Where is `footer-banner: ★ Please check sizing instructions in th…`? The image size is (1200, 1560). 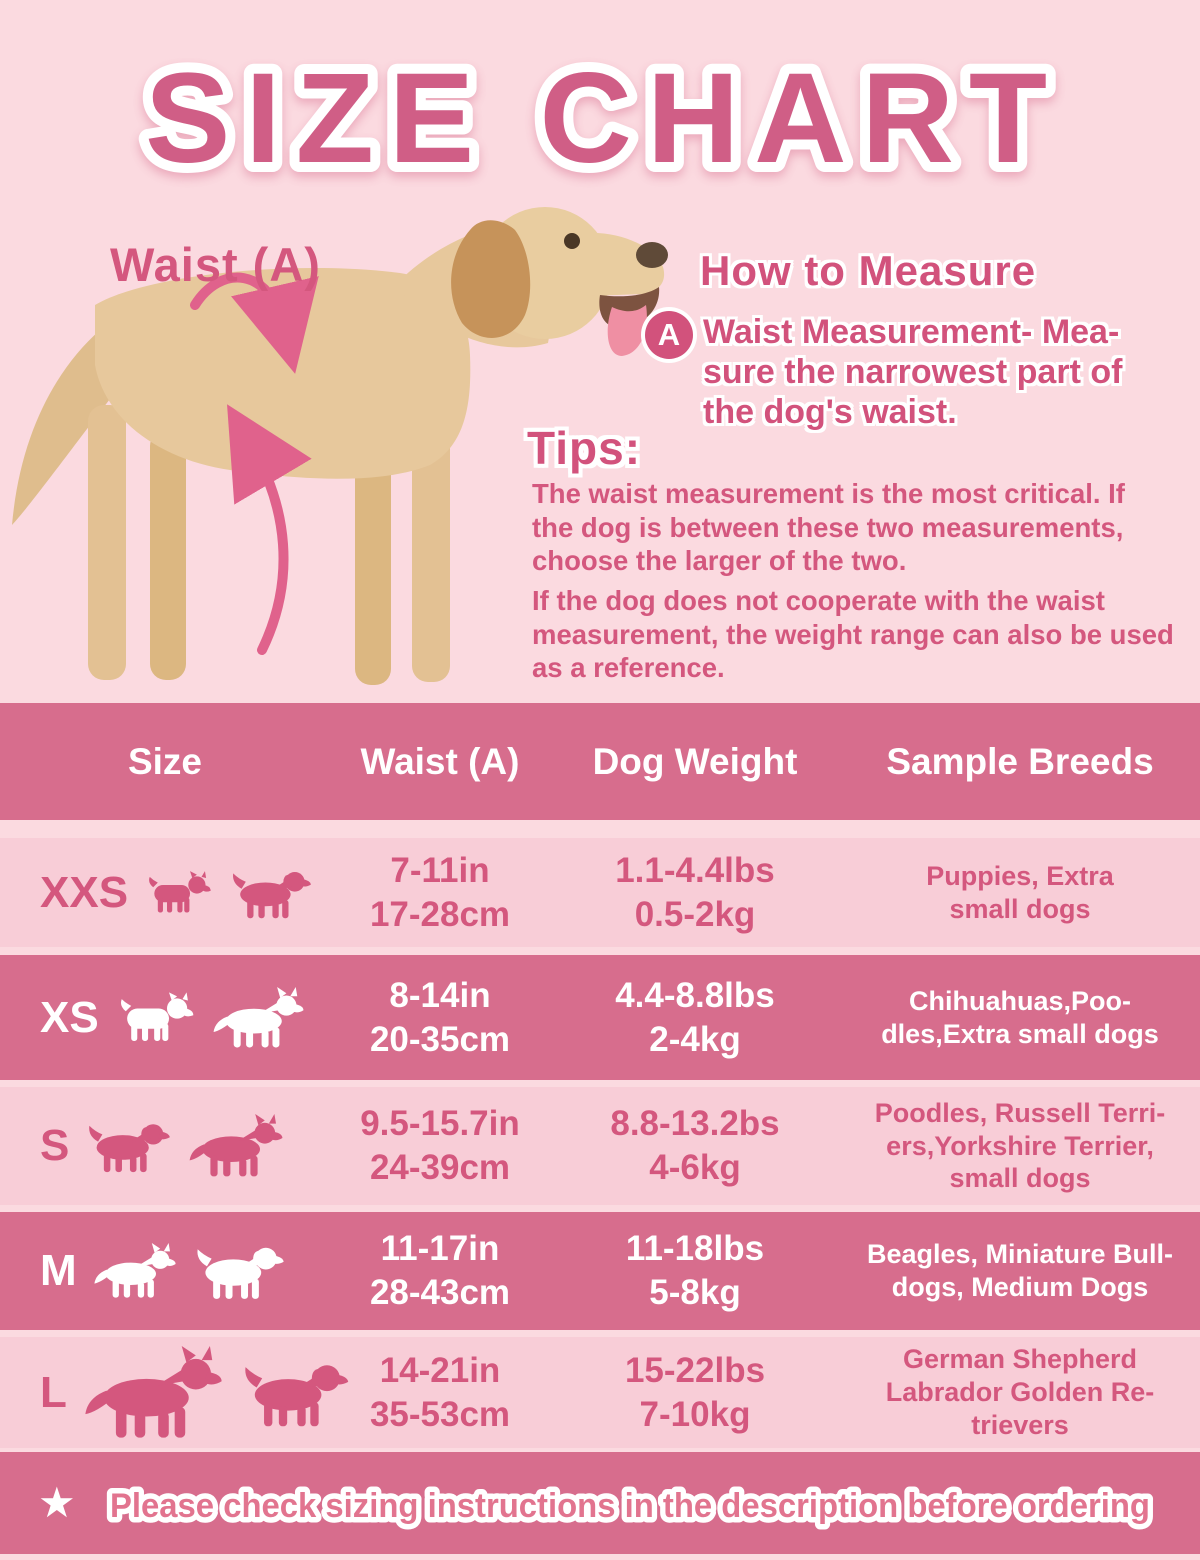
footer-banner: ★ Please check sizing instructions in th… is located at coordinates (600, 1503).